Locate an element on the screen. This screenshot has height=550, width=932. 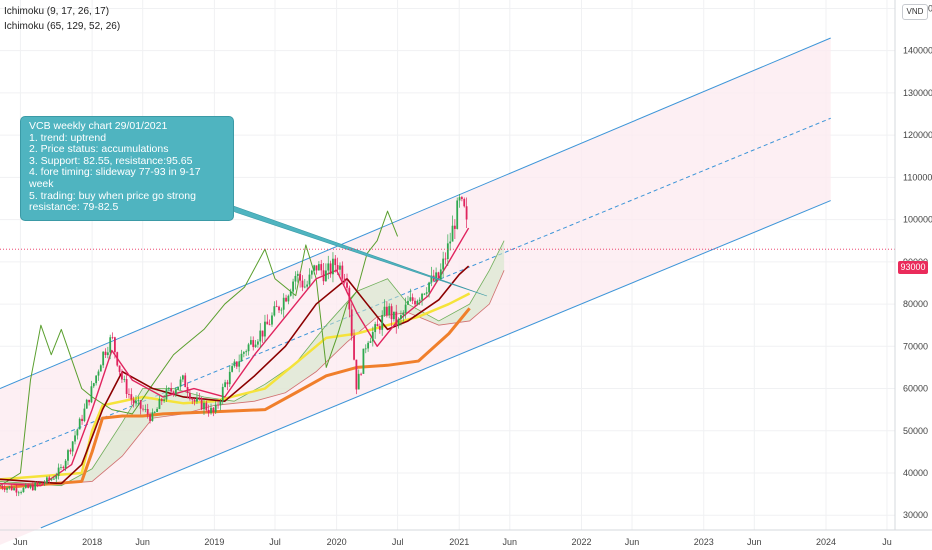
legend-ichimoku-slow: Ichimoku (65, 129, 52, 26) is located at coordinates (62, 26).